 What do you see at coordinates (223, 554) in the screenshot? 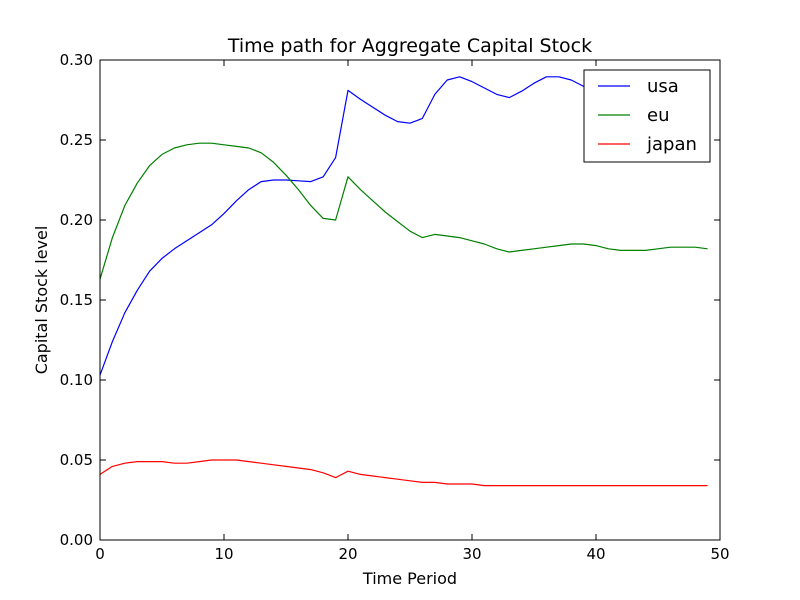
I see `x-tick-label: 10` at bounding box center [223, 554].